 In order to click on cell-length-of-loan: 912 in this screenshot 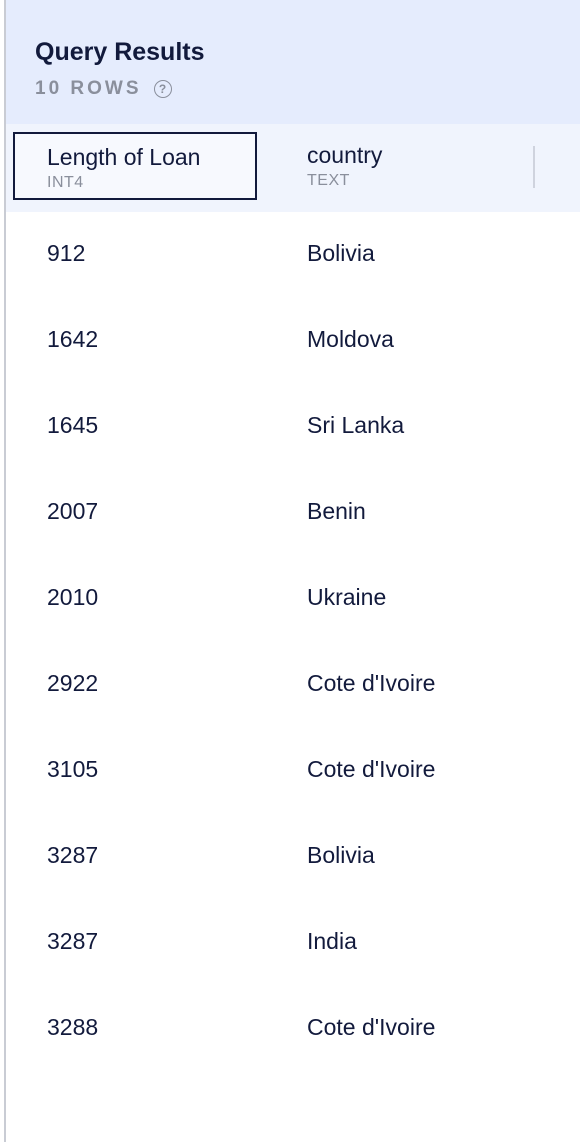, I will do `click(66, 253)`.